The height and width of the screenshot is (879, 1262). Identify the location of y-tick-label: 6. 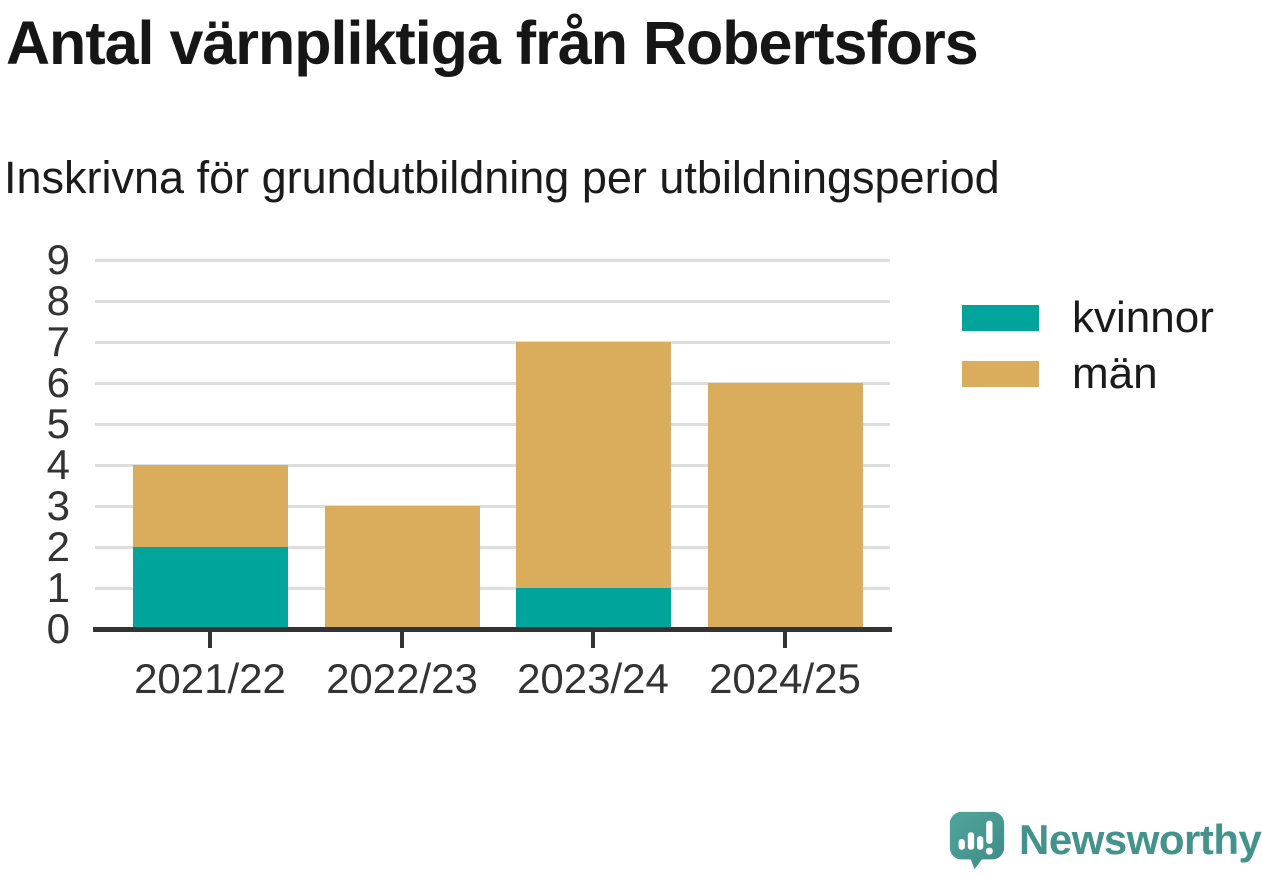
(58, 382).